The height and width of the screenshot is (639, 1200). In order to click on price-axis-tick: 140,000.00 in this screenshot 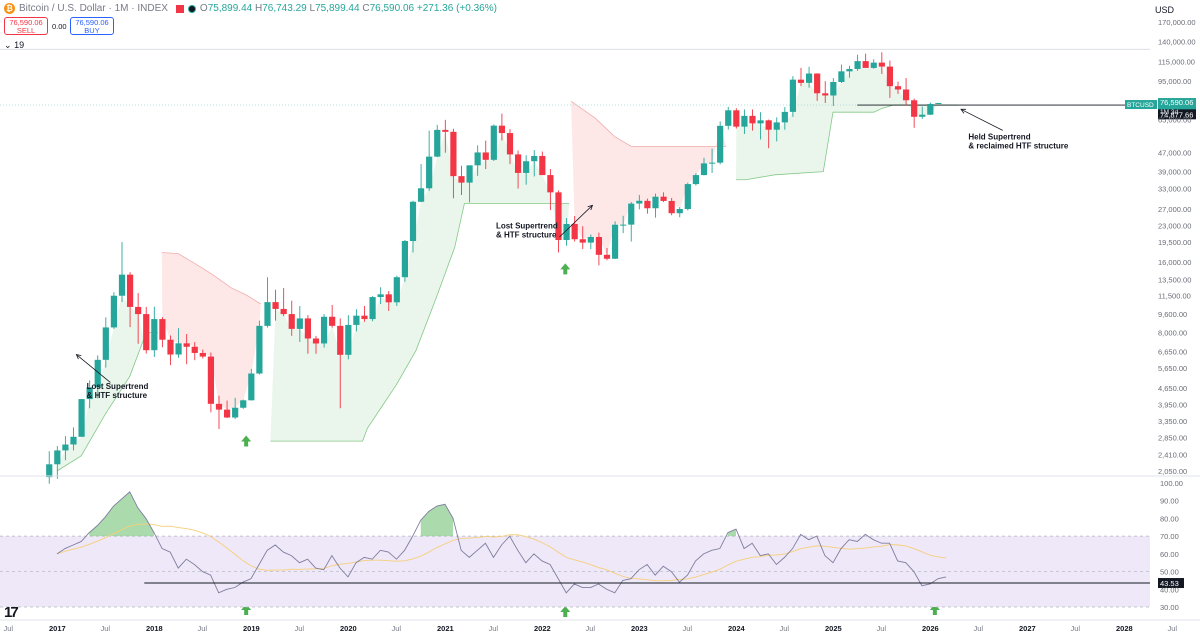, I will do `click(1177, 42)`.